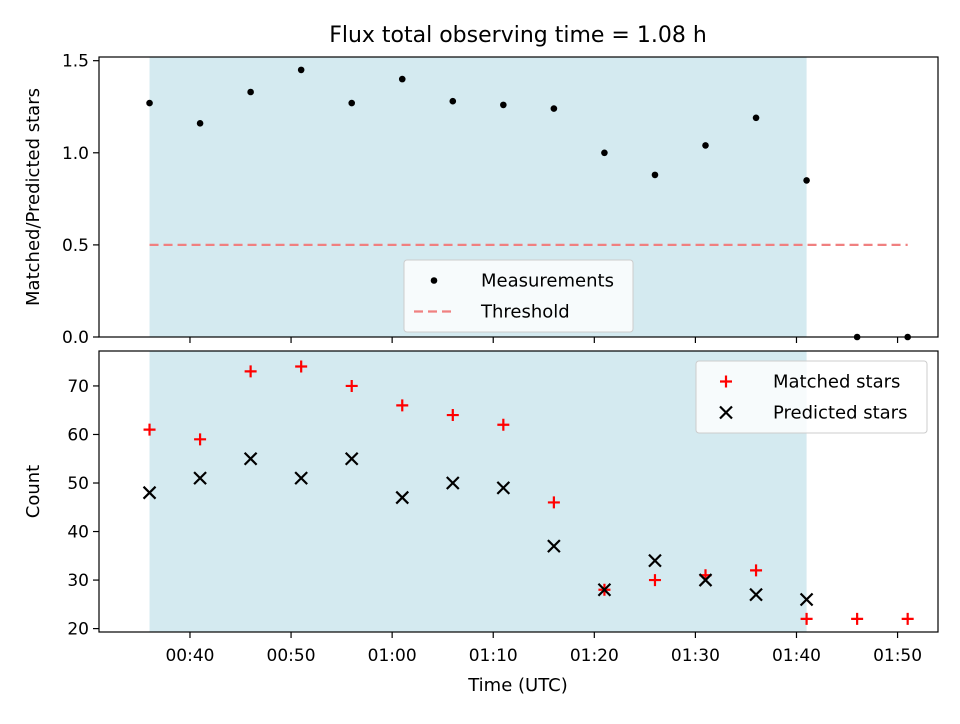 The height and width of the screenshot is (724, 960). Describe the element at coordinates (525, 312) in the screenshot. I see `top-legend-label: Threshold` at that location.